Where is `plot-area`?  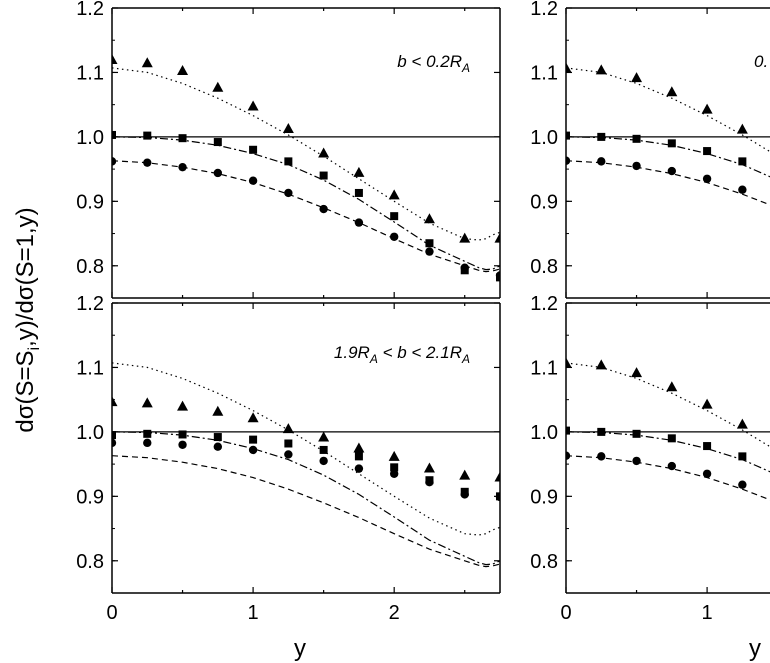 plot-area is located at coordinates (668, 134).